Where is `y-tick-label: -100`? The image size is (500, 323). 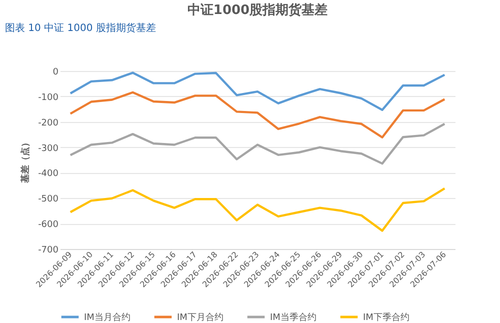
y-tick-label: -100 is located at coordinates (48, 97).